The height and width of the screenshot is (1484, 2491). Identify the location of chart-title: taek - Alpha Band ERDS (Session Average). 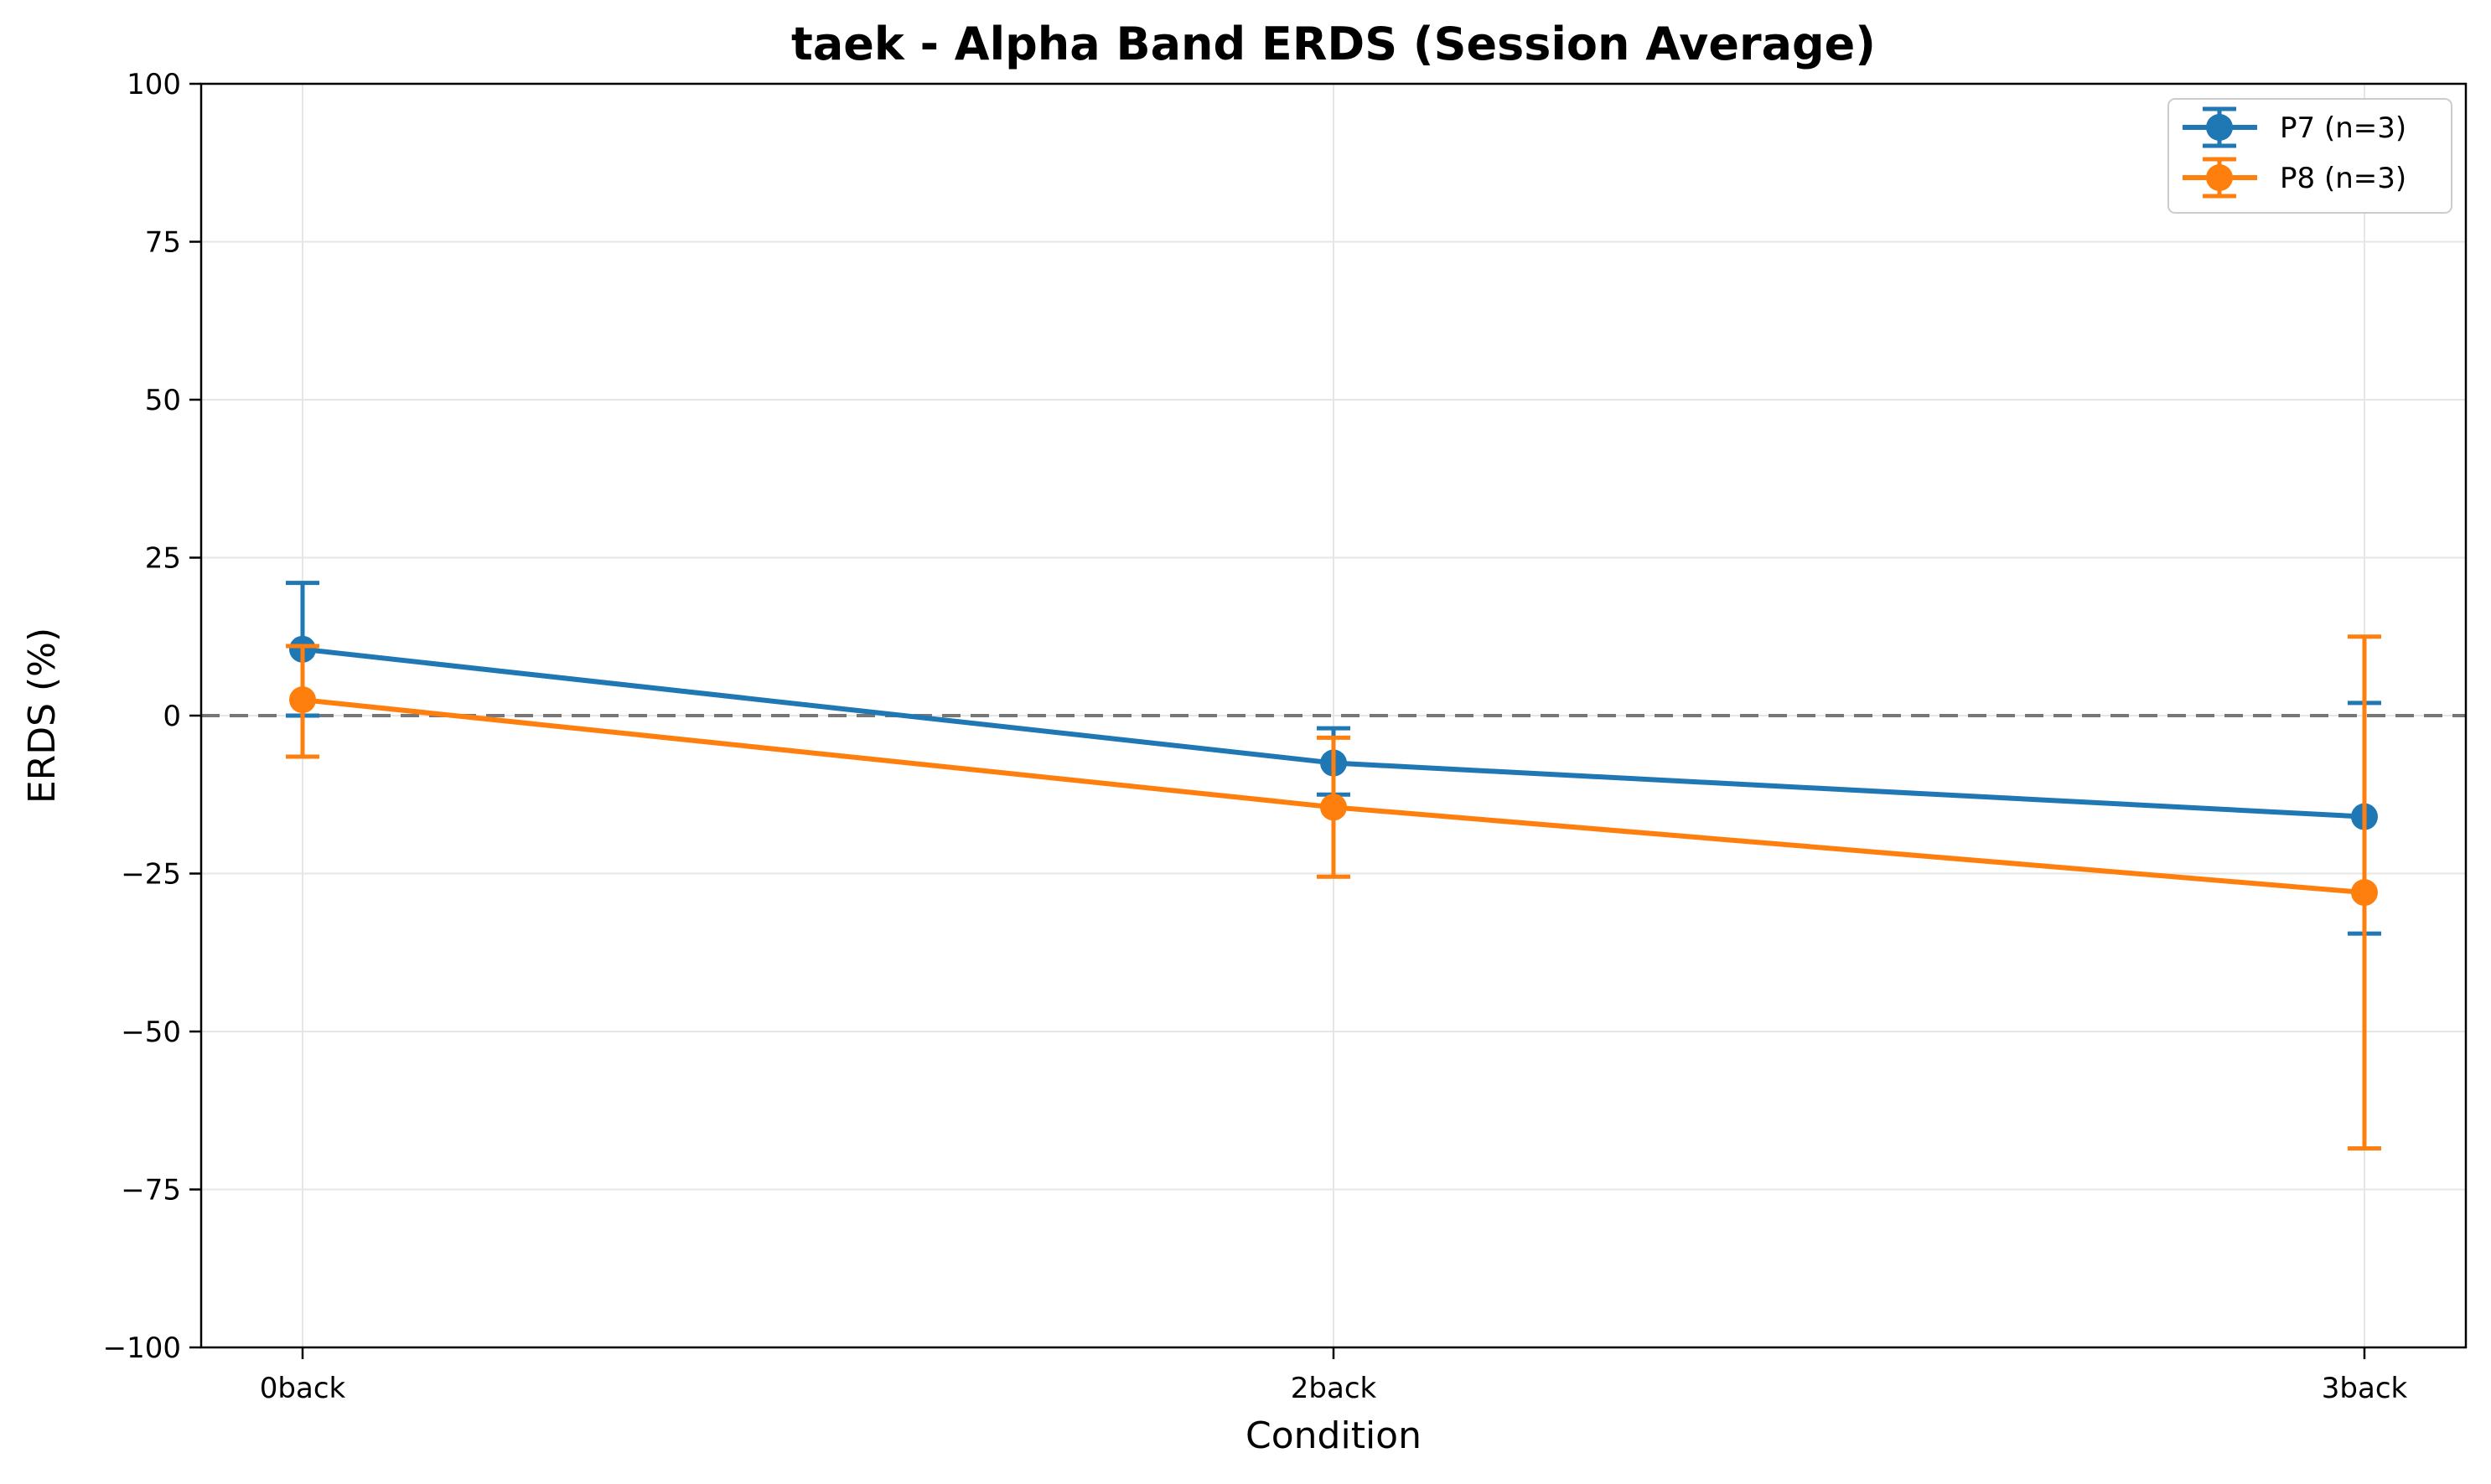
(1333, 44).